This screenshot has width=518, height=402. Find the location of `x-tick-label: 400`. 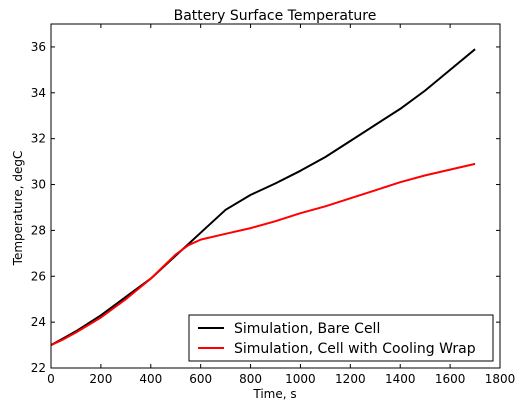

x-tick-label: 400 is located at coordinates (150, 379).